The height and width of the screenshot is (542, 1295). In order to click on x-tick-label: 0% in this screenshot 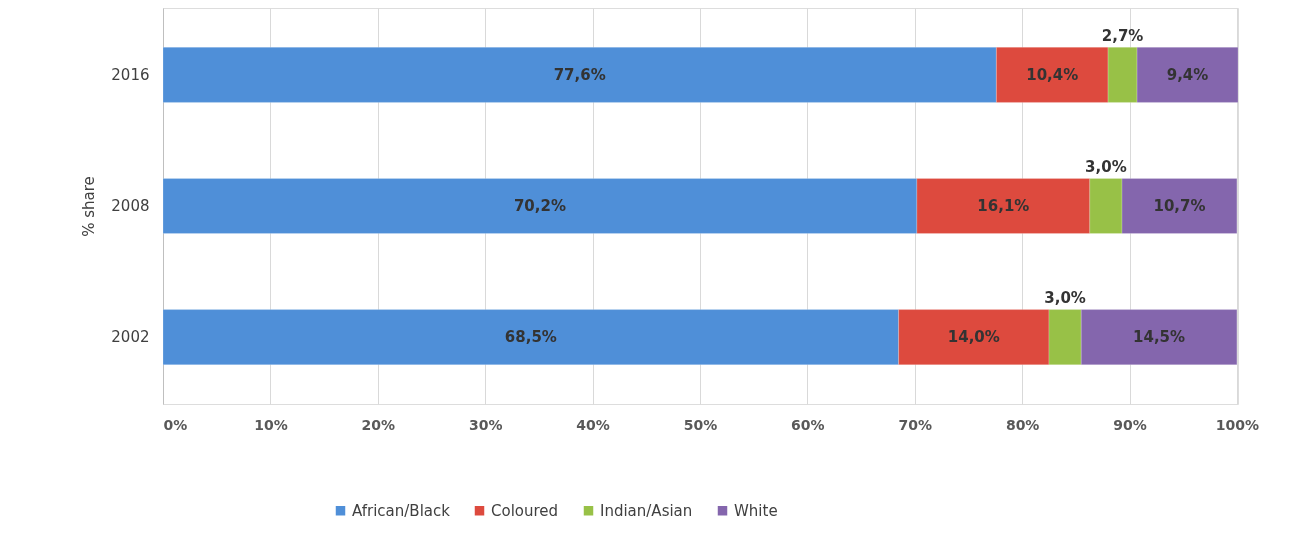, I will do `click(175, 424)`.